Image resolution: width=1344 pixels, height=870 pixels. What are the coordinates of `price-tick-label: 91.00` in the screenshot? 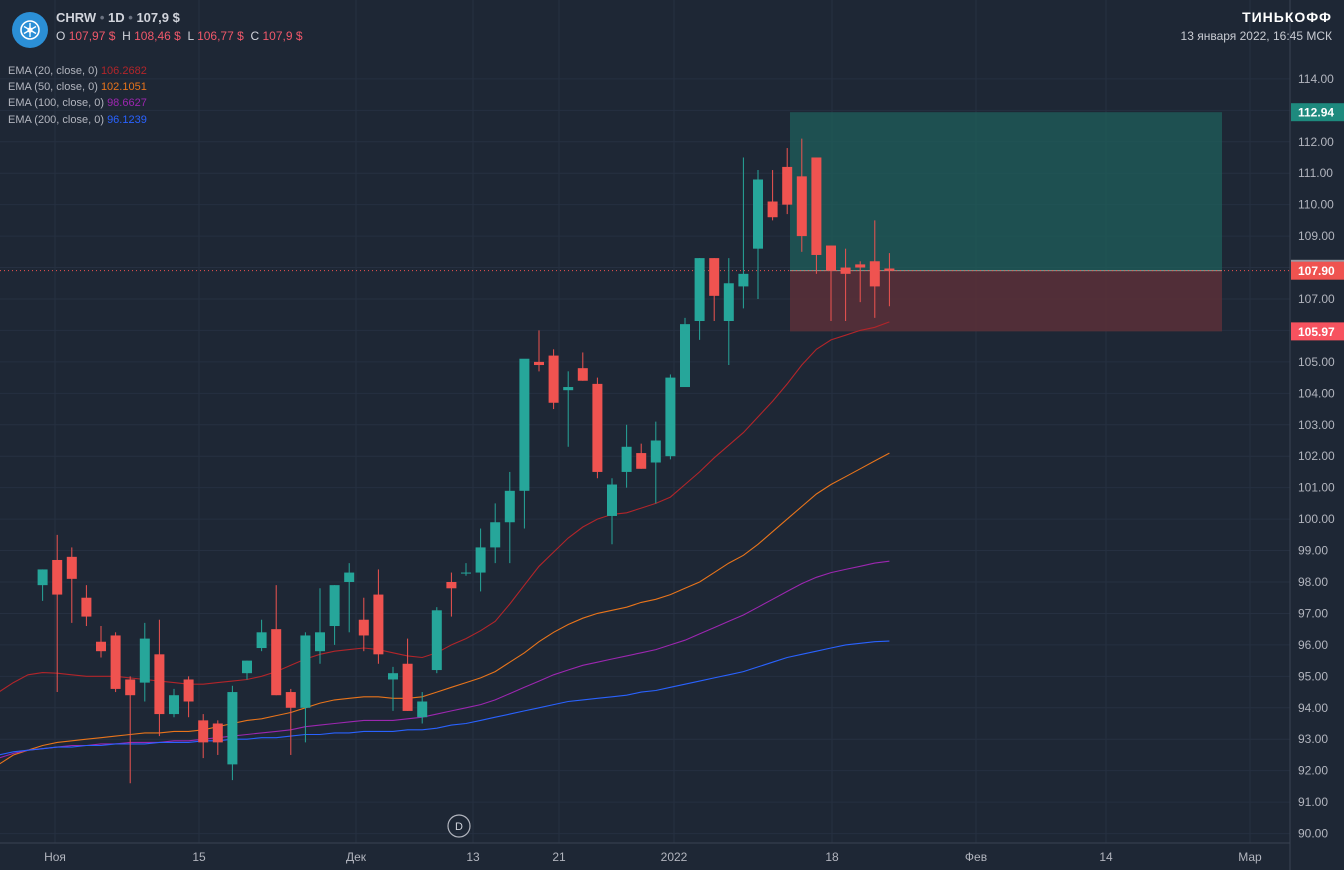 It's located at (1313, 802).